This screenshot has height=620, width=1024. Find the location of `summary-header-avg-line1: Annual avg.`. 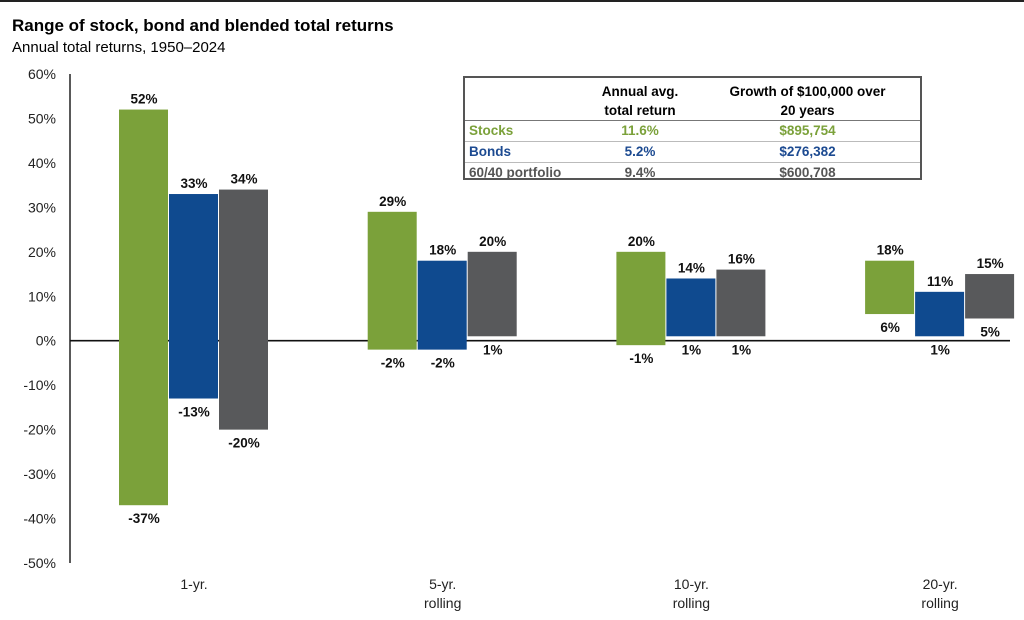

summary-header-avg-line1: Annual avg. is located at coordinates (640, 91).